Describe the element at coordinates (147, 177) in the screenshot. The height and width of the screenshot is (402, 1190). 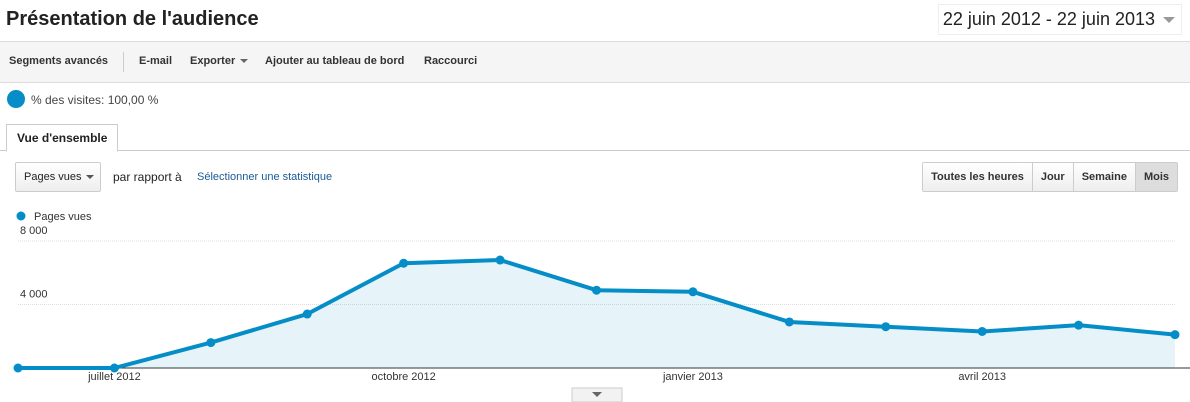
I see `compare-label: par rapport à` at that location.